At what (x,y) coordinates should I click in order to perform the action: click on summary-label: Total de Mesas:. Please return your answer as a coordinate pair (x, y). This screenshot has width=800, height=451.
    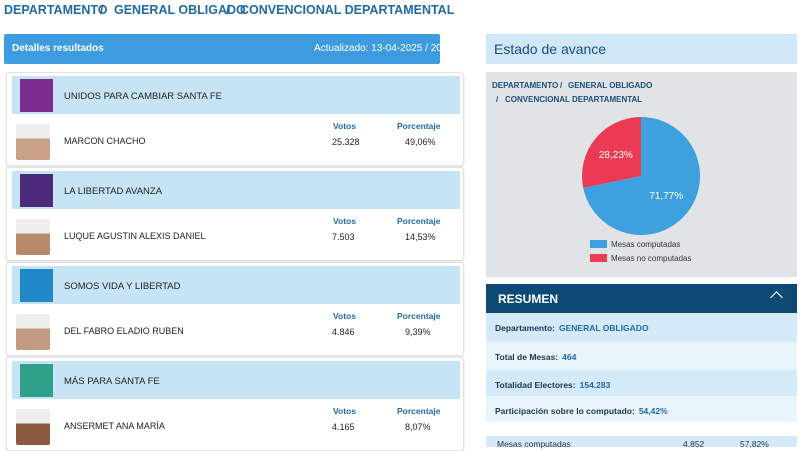
    Looking at the image, I should click on (527, 357).